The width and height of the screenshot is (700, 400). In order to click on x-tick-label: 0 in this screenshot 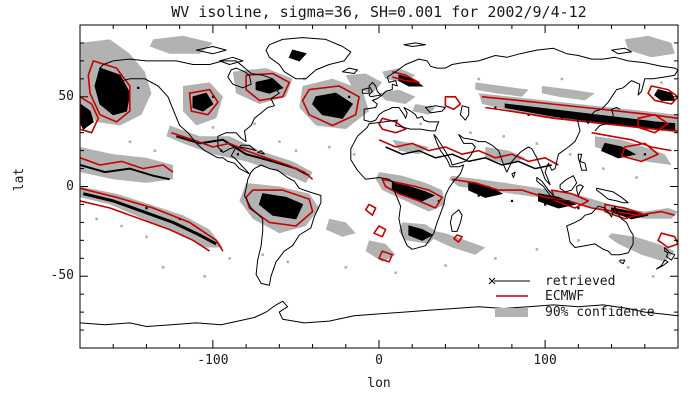, I will do `click(379, 360)`.